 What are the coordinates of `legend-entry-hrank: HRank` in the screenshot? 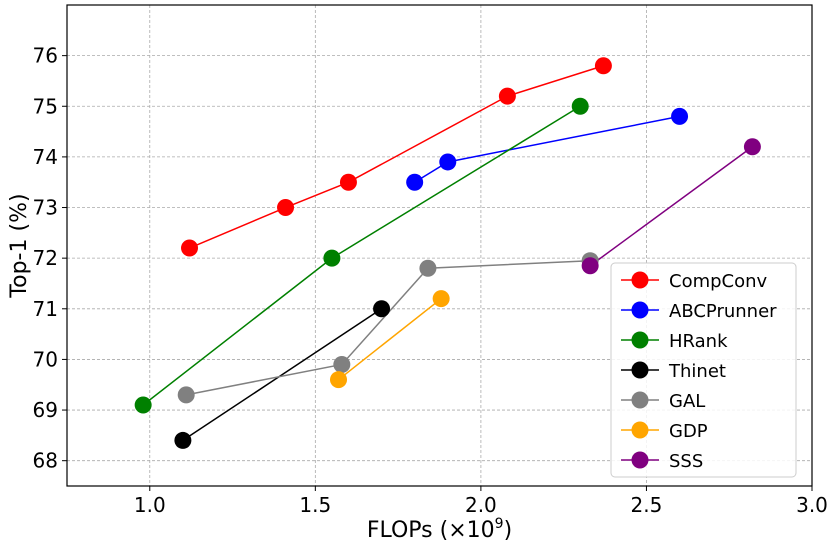 It's located at (674, 341).